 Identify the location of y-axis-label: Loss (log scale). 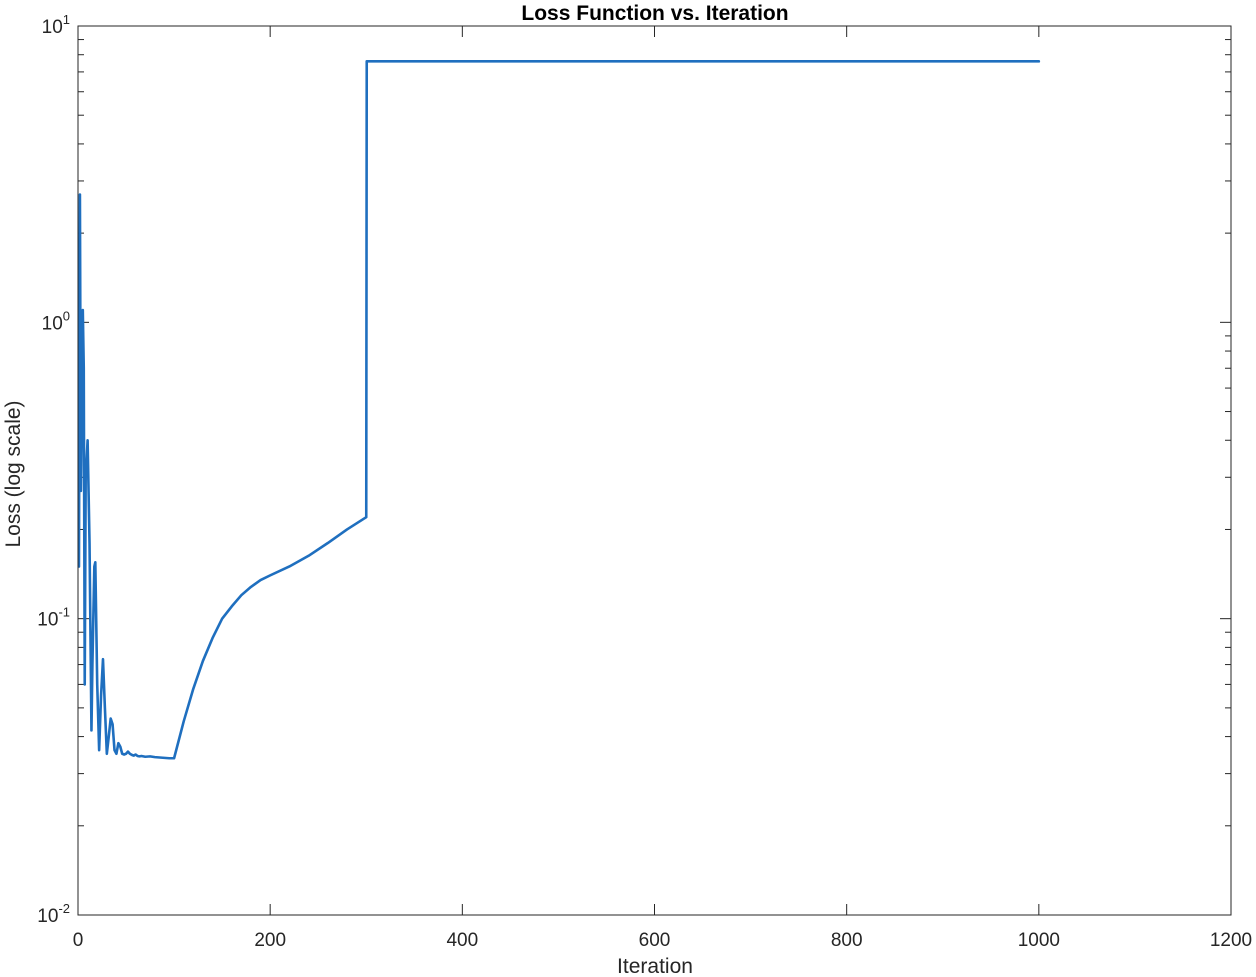
(13, 473).